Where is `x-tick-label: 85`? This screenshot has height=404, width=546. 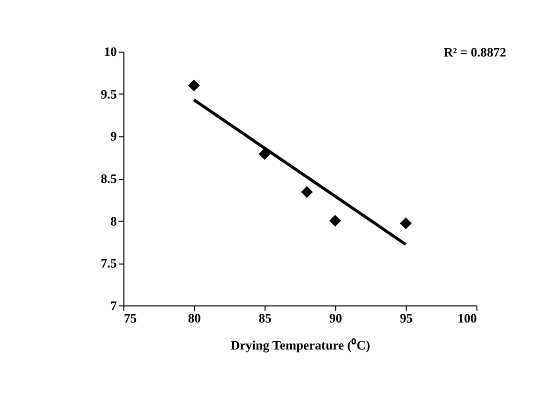 x-tick-label: 85 is located at coordinates (265, 318).